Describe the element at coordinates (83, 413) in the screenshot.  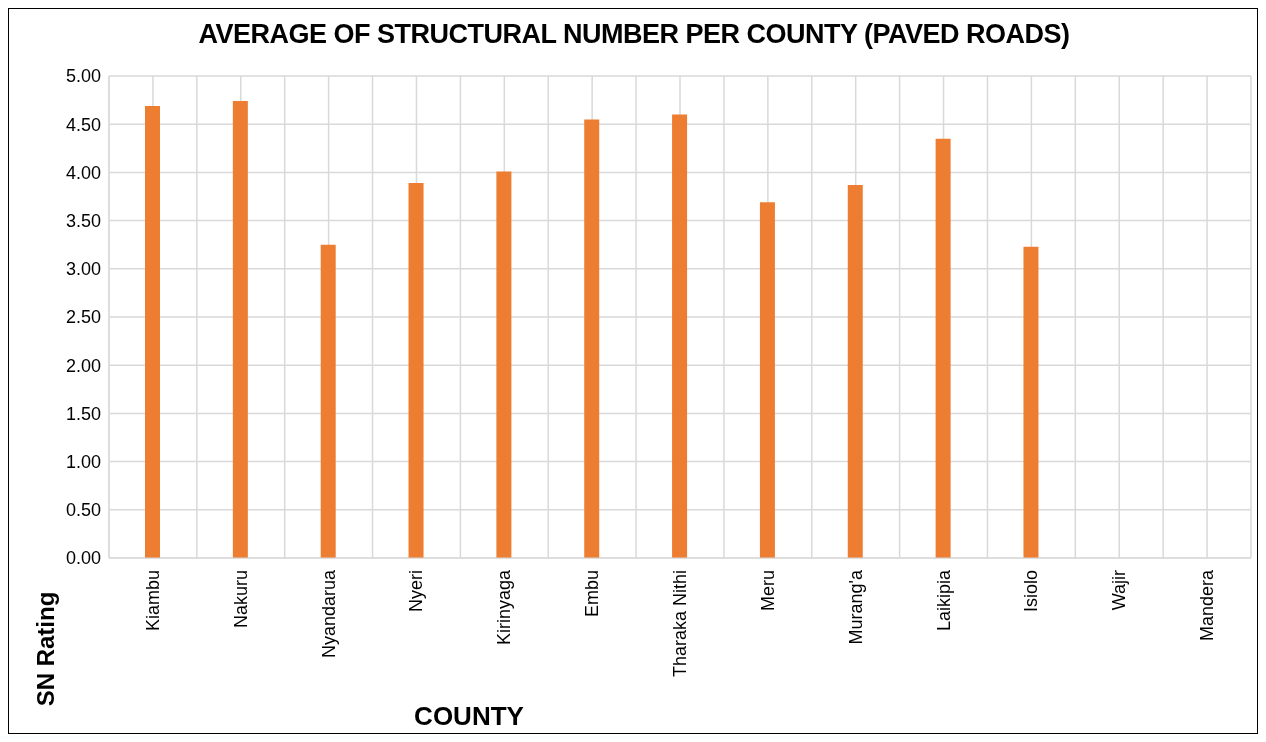
I see `y-tick-label: 1.50` at that location.